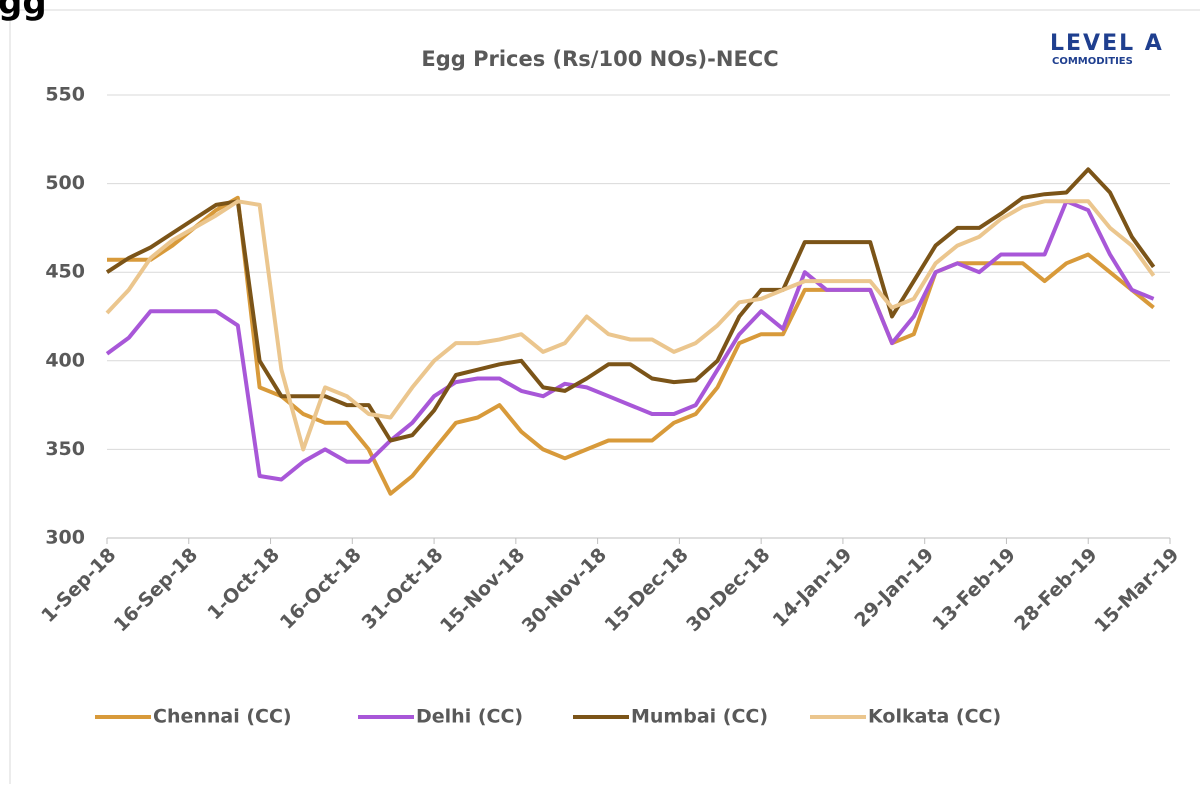 This screenshot has height=788, width=1200. What do you see at coordinates (1092, 61) in the screenshot?
I see `logo-sub: COMMODITIES` at bounding box center [1092, 61].